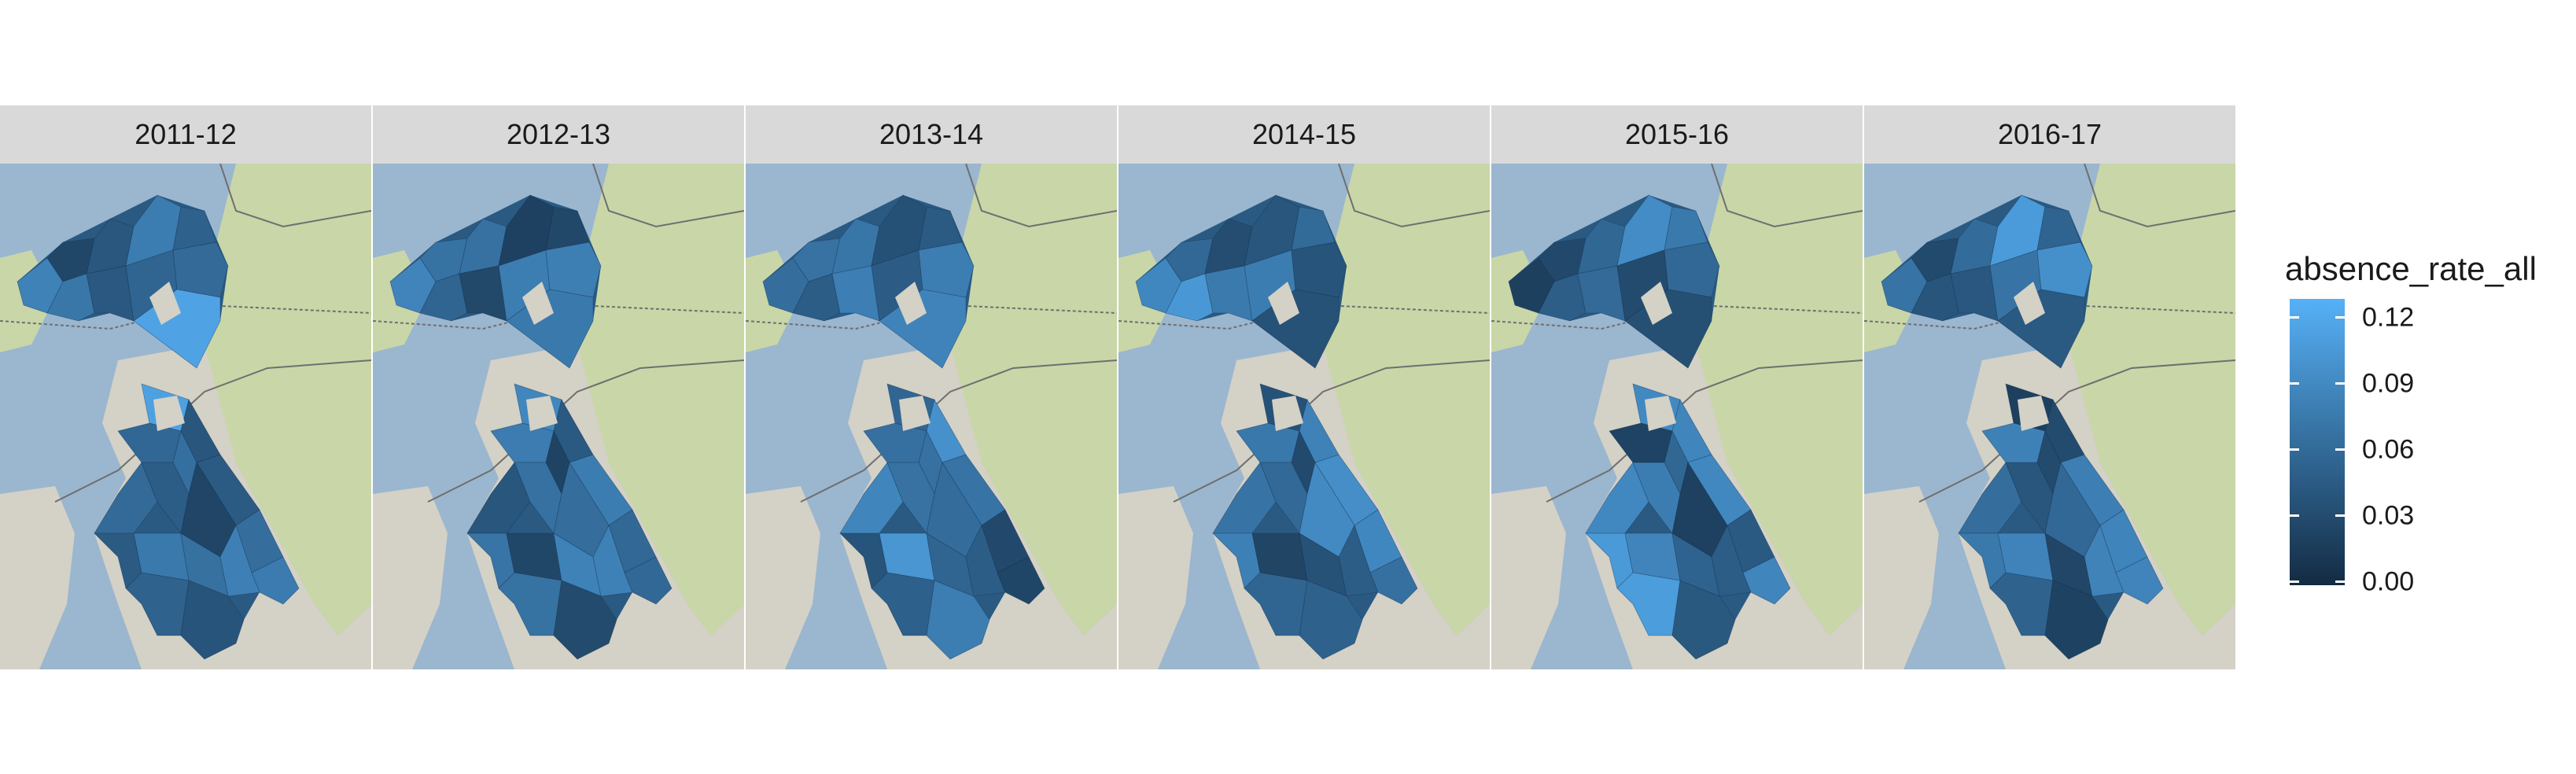 This screenshot has width=2576, height=774. Describe the element at coordinates (2411, 269) in the screenshot. I see `legend-title: absence_rate_all` at that location.